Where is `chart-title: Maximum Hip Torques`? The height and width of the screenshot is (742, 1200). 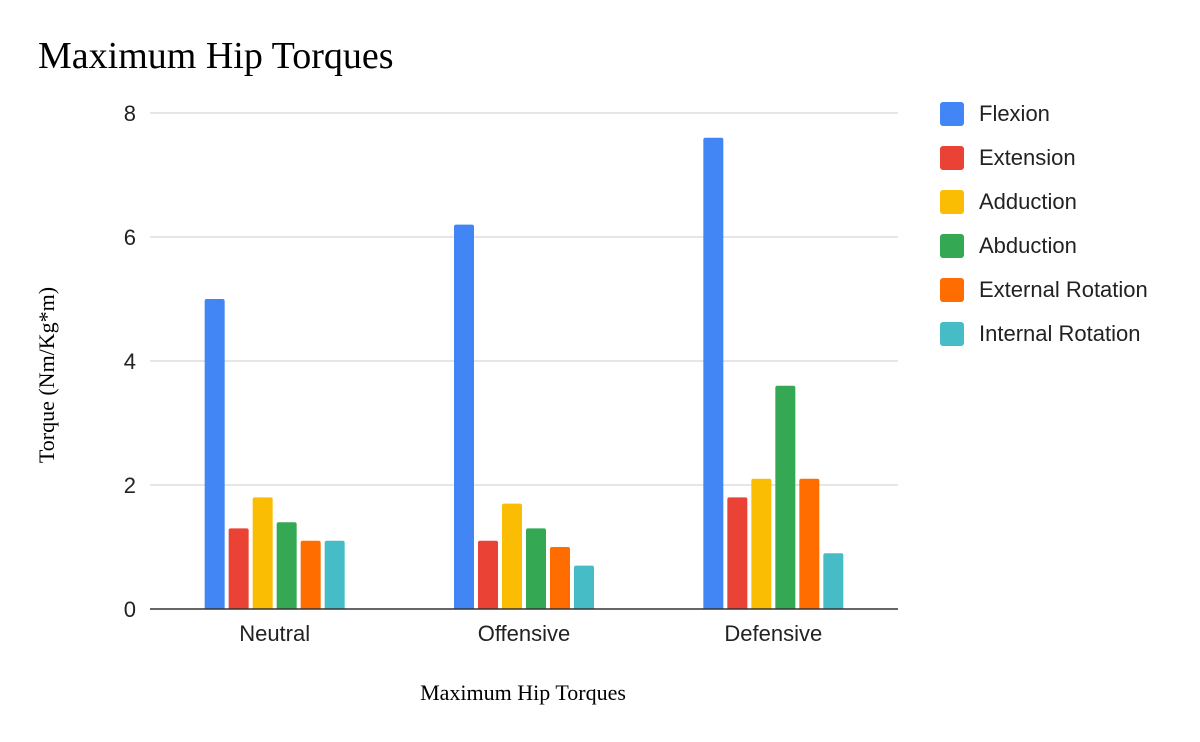 chart-title: Maximum Hip Torques is located at coordinates (216, 56).